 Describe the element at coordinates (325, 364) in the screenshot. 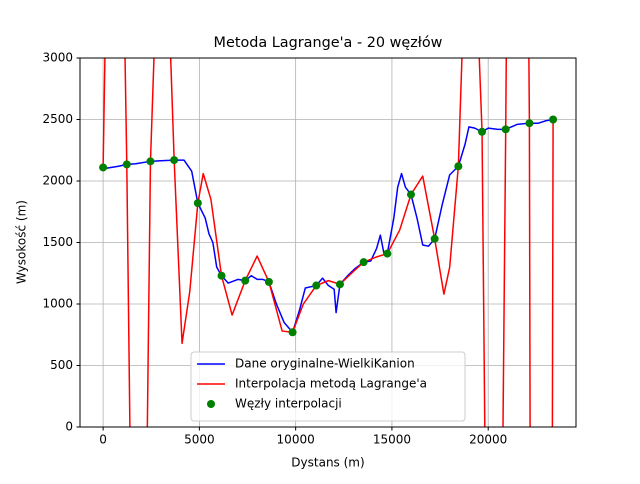

I see `legend-label: Dane oryginalne-WielkiKanion` at that location.